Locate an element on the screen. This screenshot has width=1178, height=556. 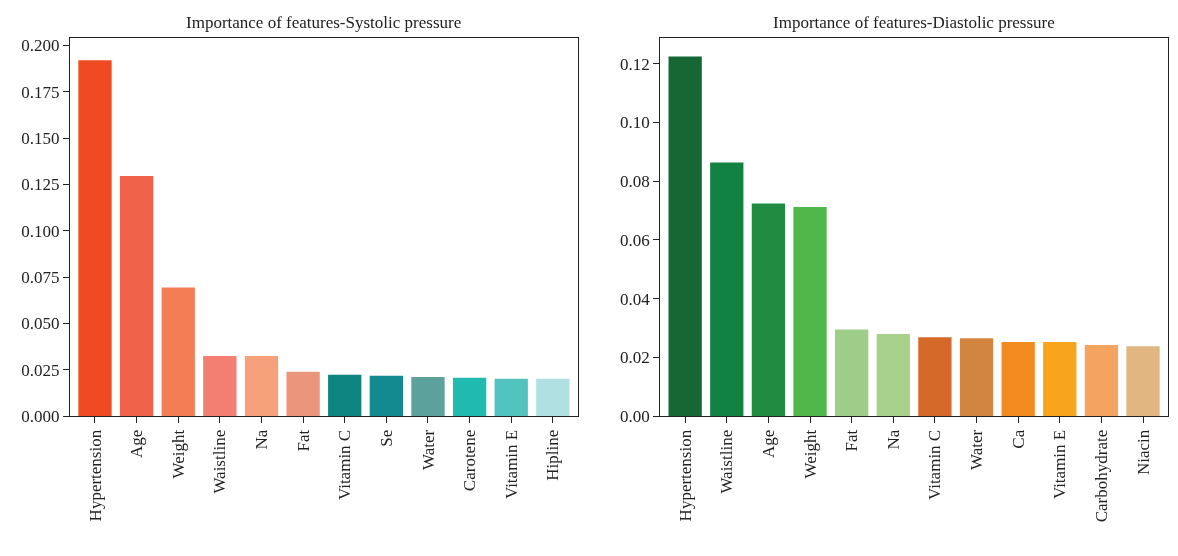
y-tick-label: 0.000 is located at coordinates (40, 416).